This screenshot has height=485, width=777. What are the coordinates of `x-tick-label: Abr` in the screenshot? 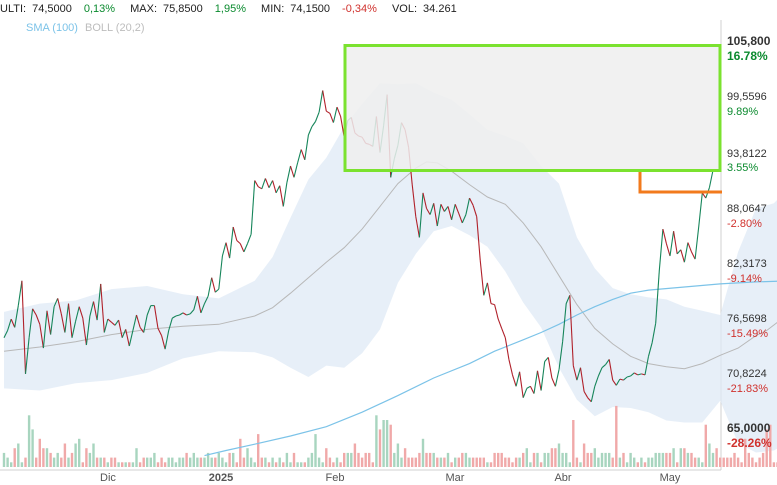 It's located at (562, 478).